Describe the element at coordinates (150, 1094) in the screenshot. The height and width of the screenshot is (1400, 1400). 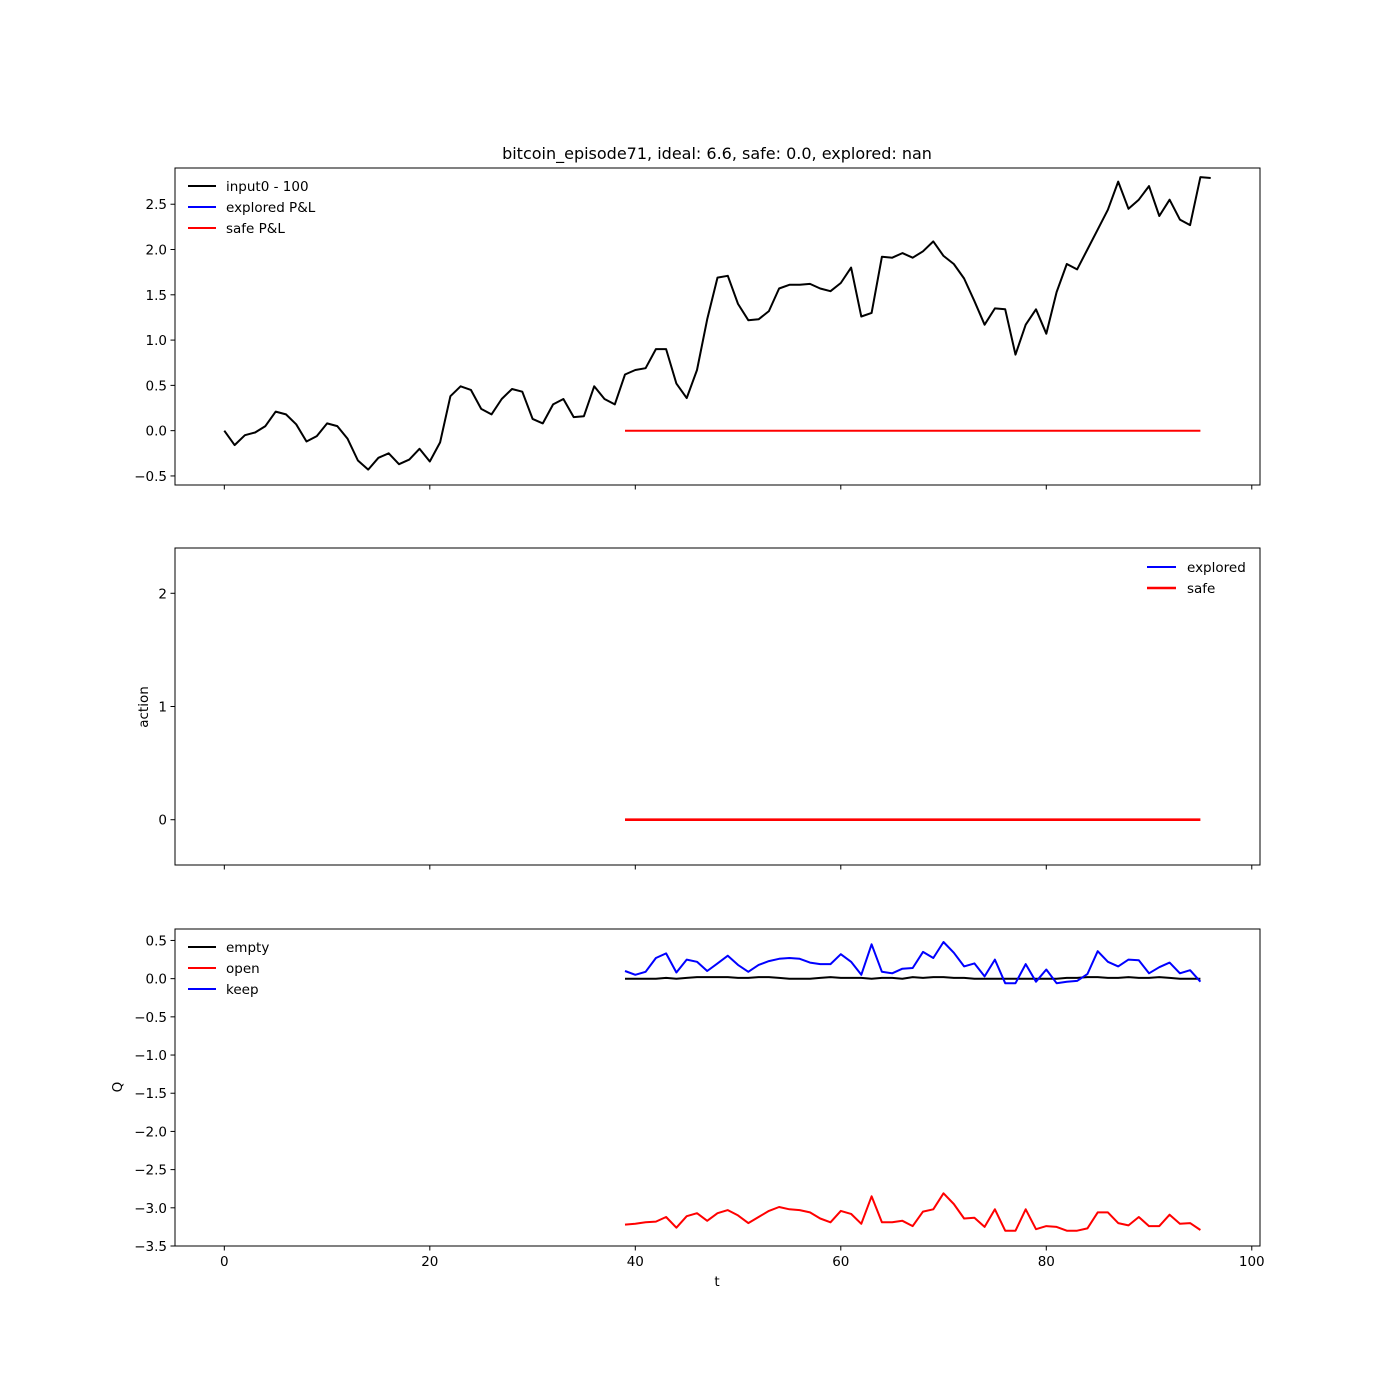
I see `q-y-tick-label: −1.5` at that location.